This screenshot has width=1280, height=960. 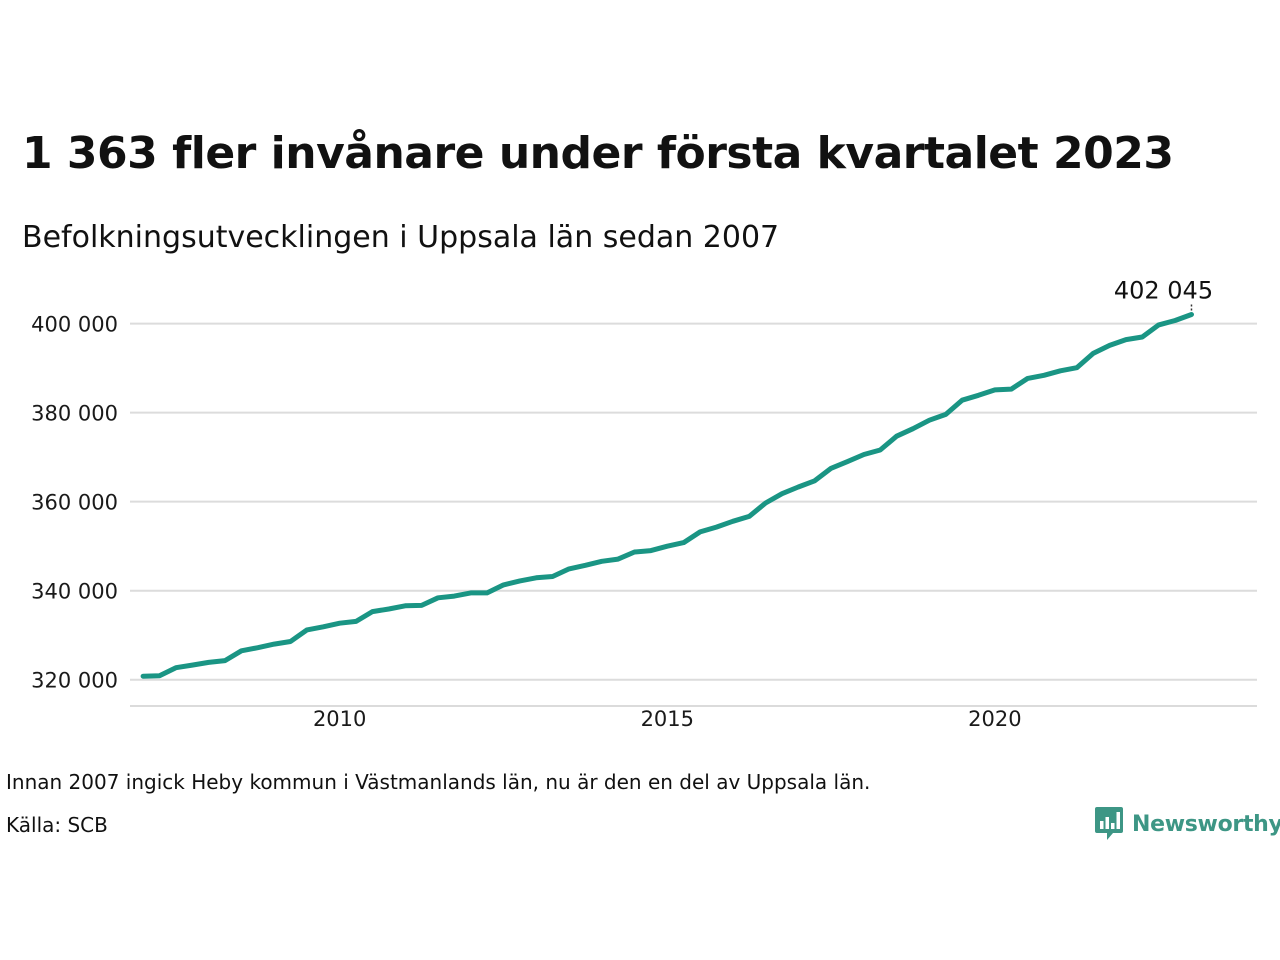 I want to click on y-axis-ticks: 320 000 340 000 360 000 380 000 400 000, so click(x=74, y=503).